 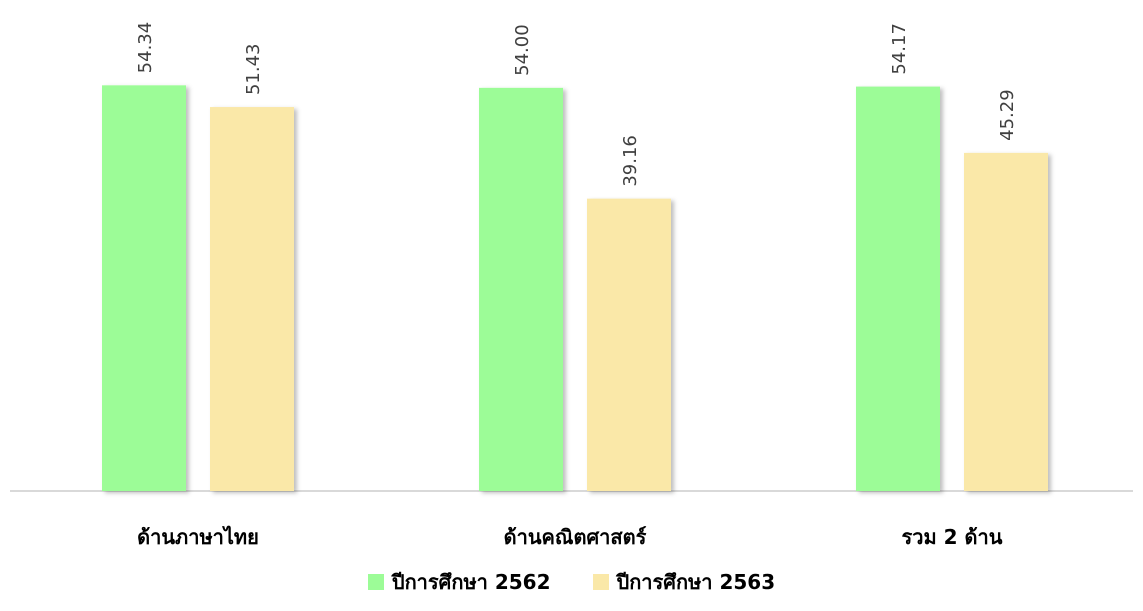 I want to click on bar-s1-c1, so click(x=629, y=345).